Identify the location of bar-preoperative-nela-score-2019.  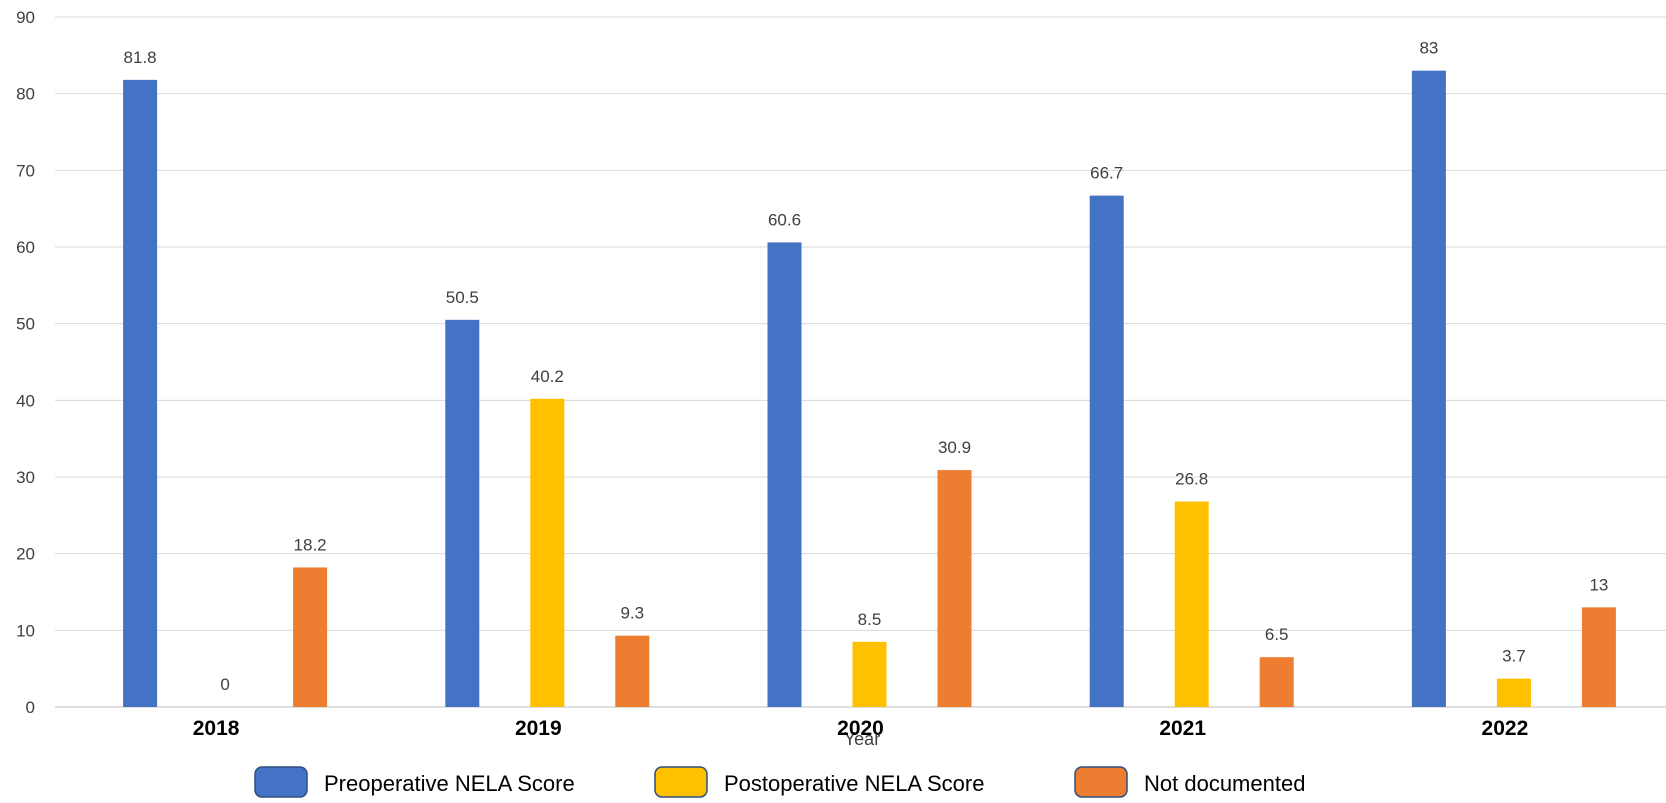
(462, 513).